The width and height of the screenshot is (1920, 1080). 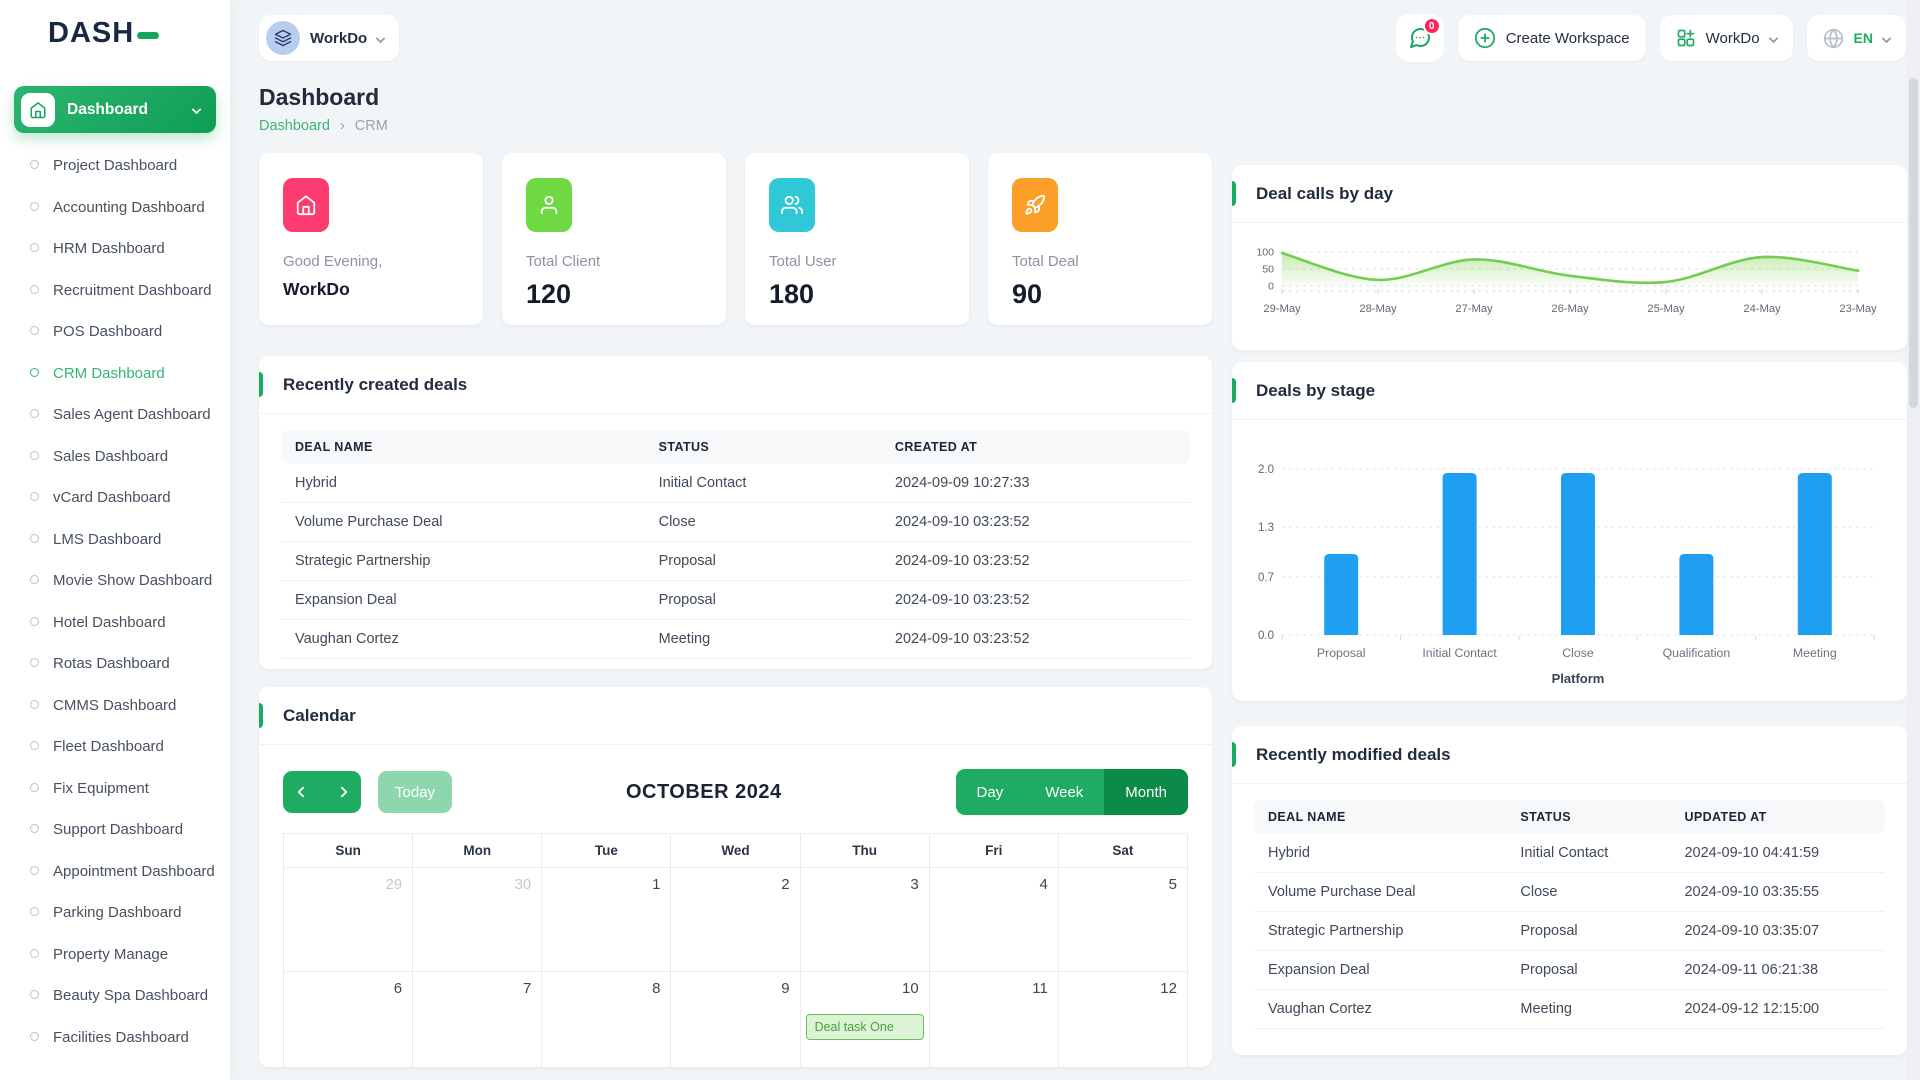 I want to click on calendar-day-cell: 30, so click(x=478, y=920).